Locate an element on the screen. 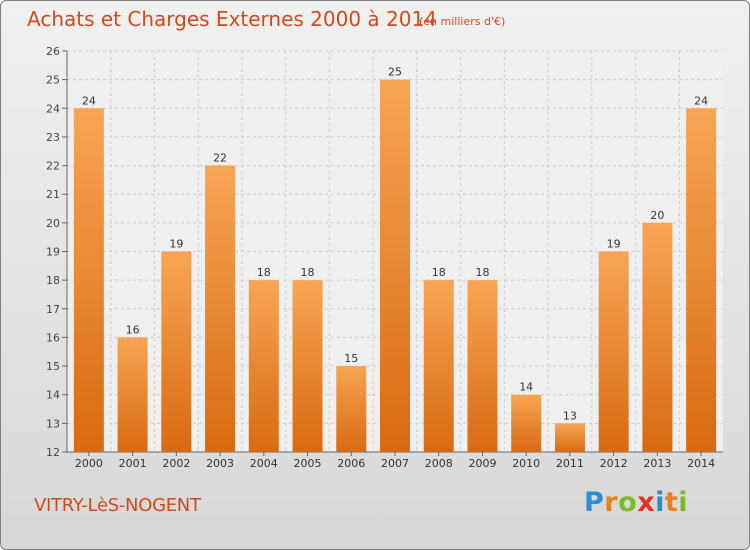  data-label: 13 is located at coordinates (570, 415).